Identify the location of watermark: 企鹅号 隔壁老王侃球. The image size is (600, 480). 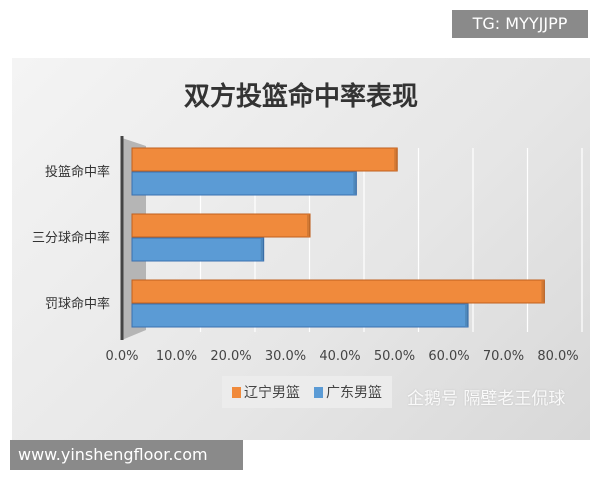
(486, 399).